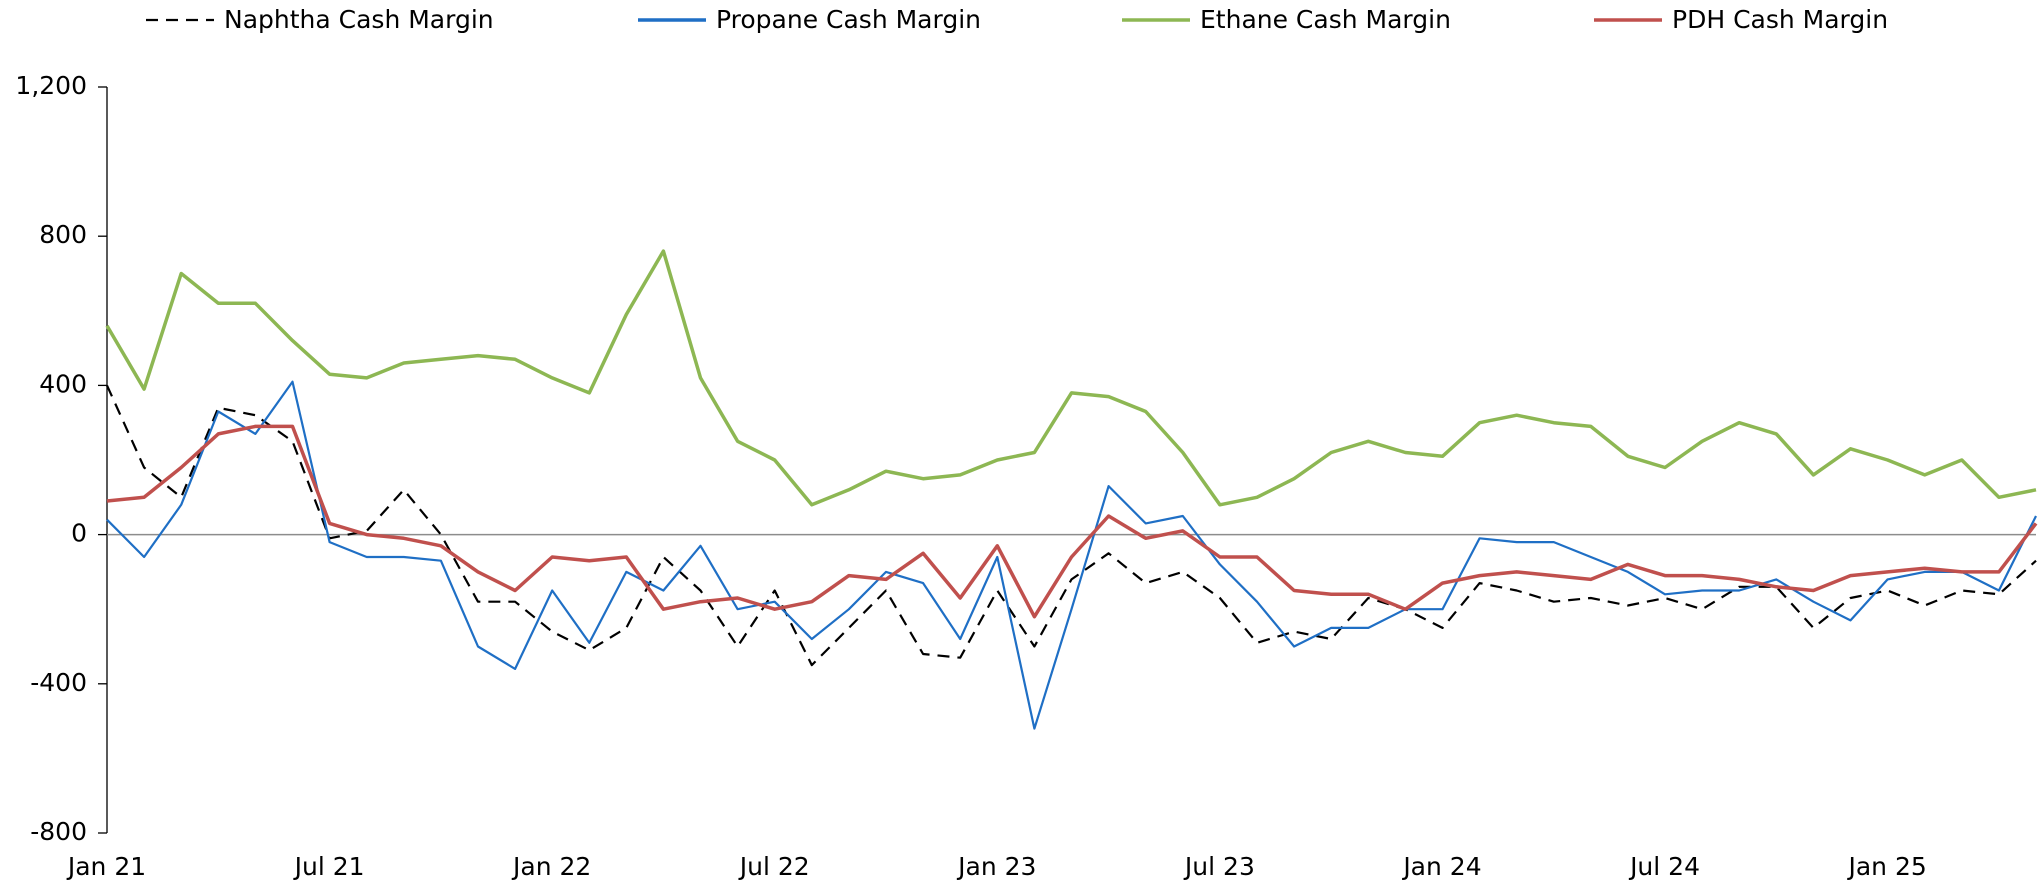 The image size is (2041, 882). I want to click on x-tick-label: Jan 23, so click(996, 866).